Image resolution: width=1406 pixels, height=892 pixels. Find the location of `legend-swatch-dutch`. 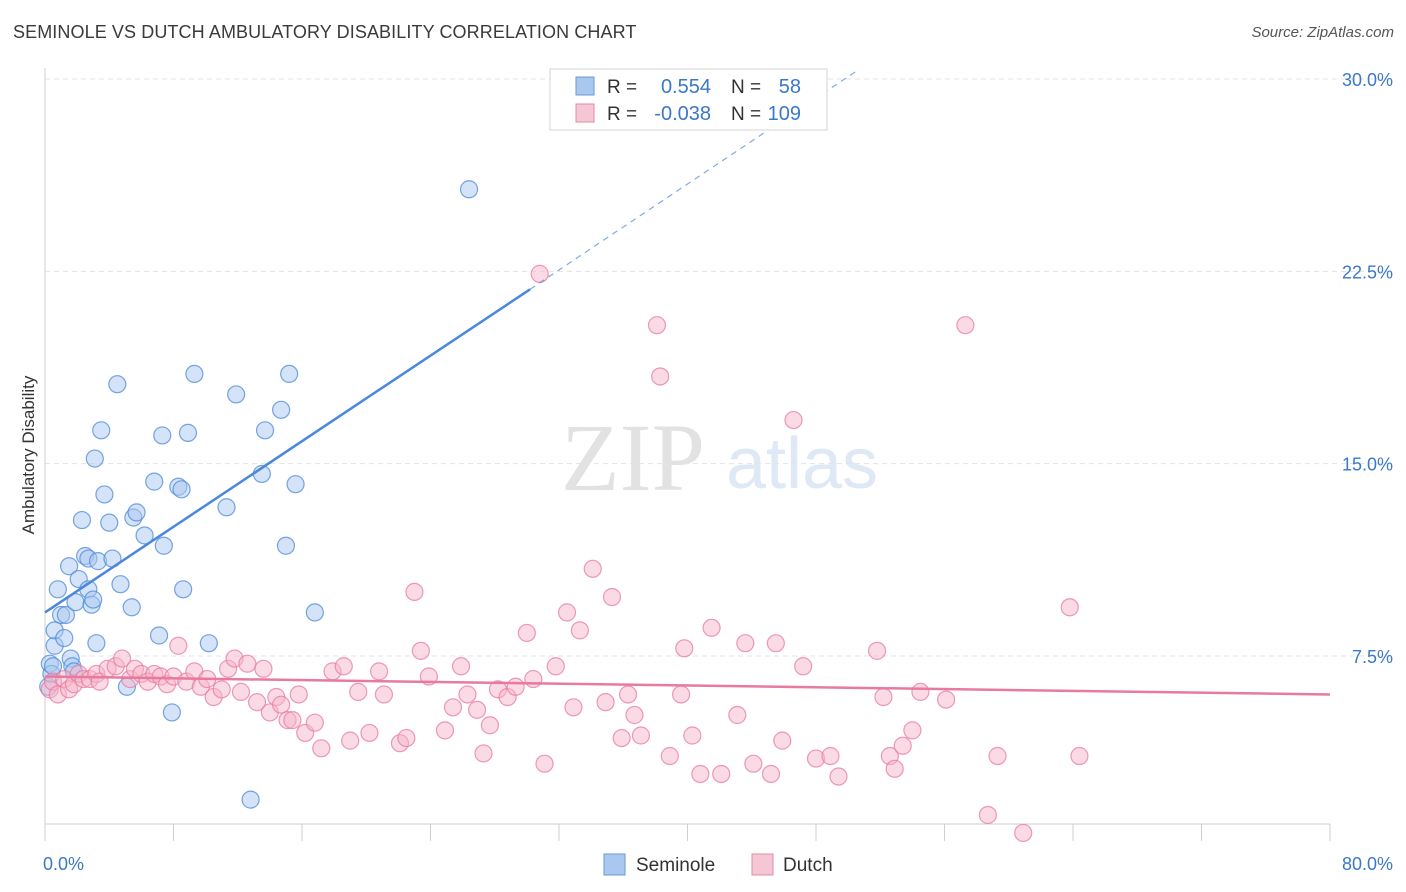

legend-swatch-dutch is located at coordinates (585, 113).